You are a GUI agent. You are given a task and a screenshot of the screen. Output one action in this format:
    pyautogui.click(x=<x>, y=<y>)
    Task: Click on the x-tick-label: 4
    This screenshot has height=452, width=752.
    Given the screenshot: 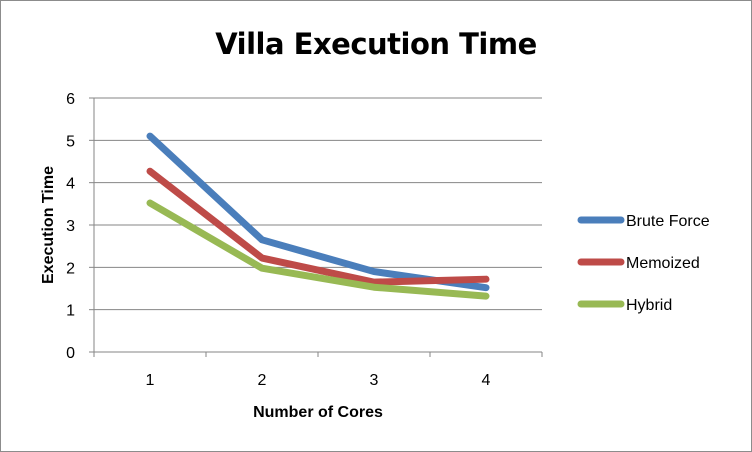 What is the action you would take?
    pyautogui.click(x=486, y=380)
    